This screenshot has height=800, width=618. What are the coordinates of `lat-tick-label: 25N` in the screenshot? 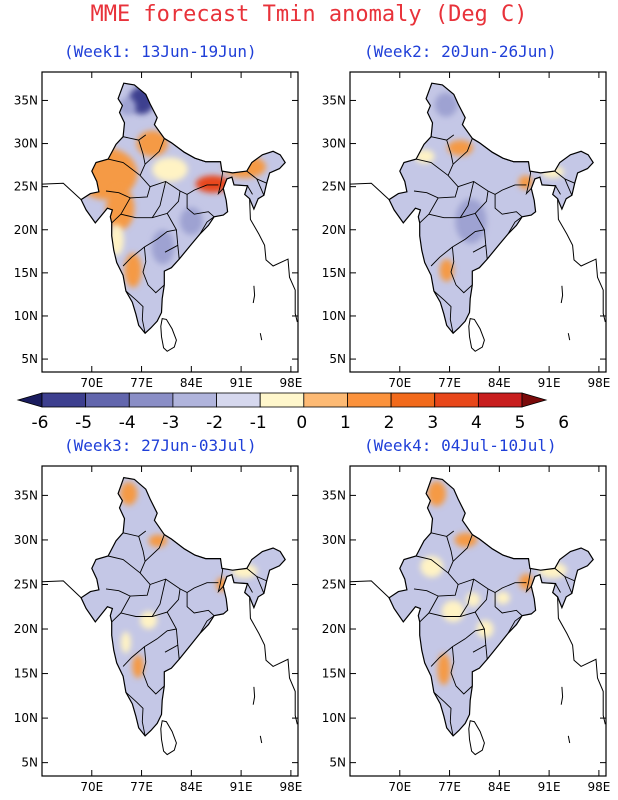 It's located at (334, 187).